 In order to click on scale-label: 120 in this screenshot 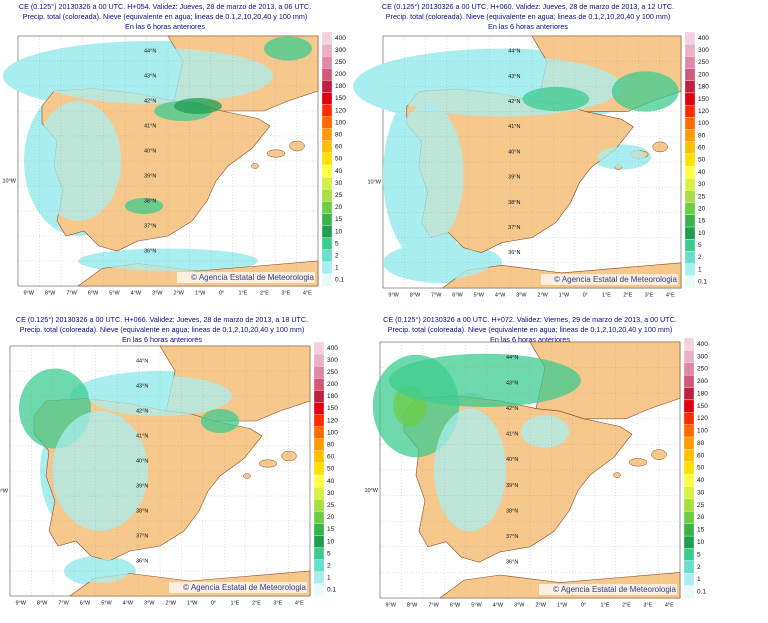, I will do `click(702, 418)`.